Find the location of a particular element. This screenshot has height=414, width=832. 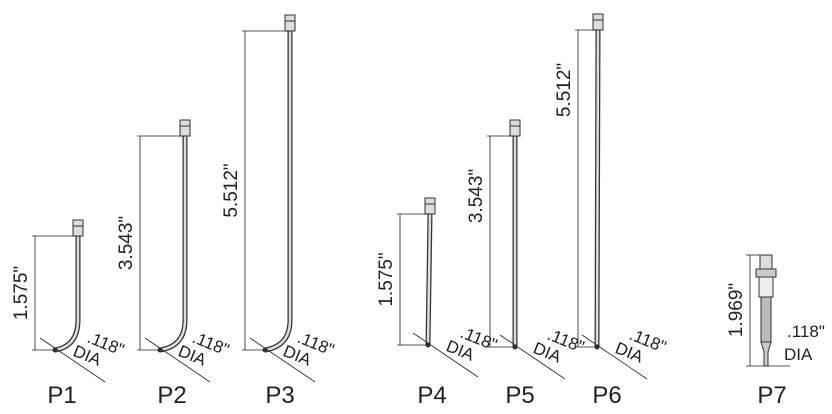

diameter-label: .118" is located at coordinates (806, 331).